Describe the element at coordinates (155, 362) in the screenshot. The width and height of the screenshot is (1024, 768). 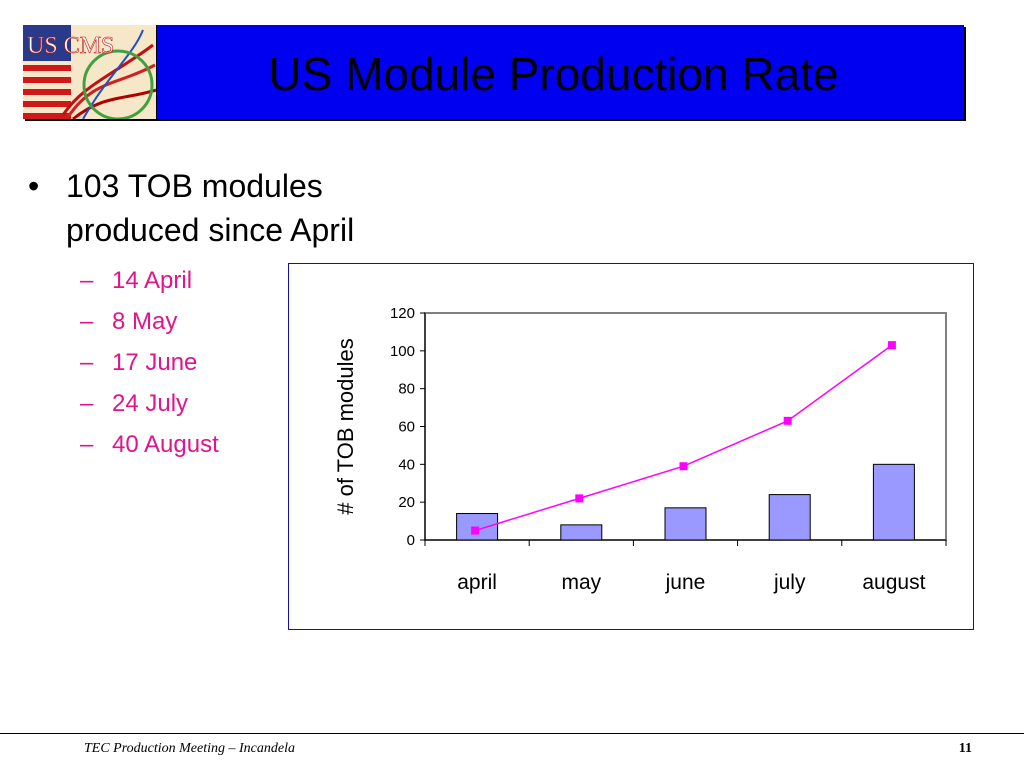
I see `sub-item-text: 17 June` at that location.